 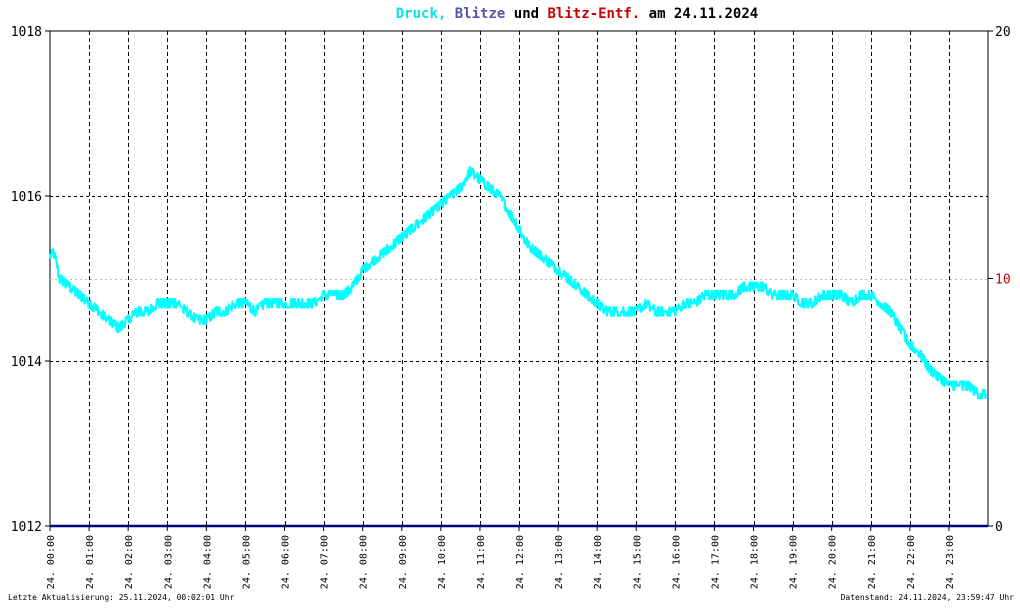 What do you see at coordinates (526, 14) in the screenshot?
I see `title-part: und` at bounding box center [526, 14].